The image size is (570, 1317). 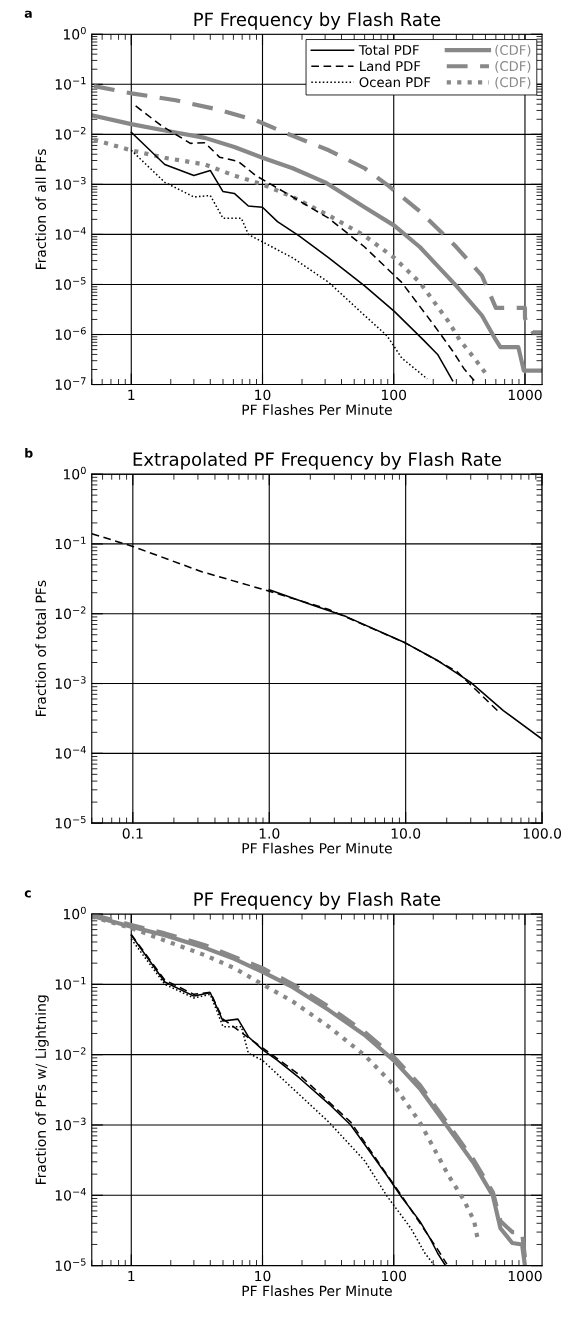 What do you see at coordinates (388, 50) in the screenshot?
I see `legend-label: Total PDF` at bounding box center [388, 50].